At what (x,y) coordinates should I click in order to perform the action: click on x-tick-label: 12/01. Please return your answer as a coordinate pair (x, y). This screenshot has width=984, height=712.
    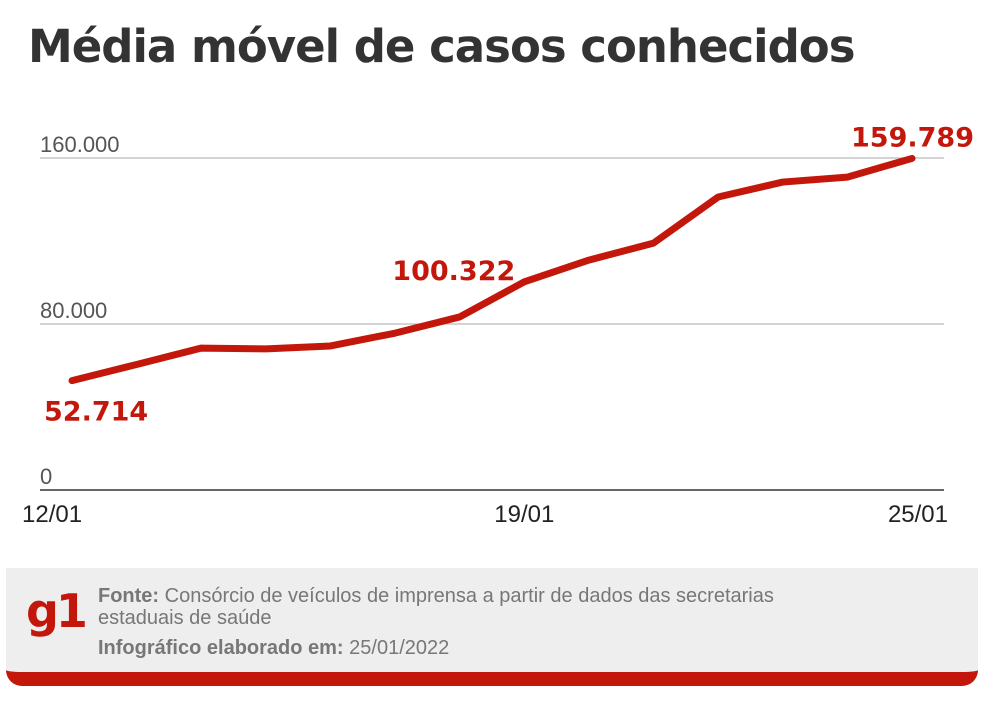
    Looking at the image, I should click on (52, 514).